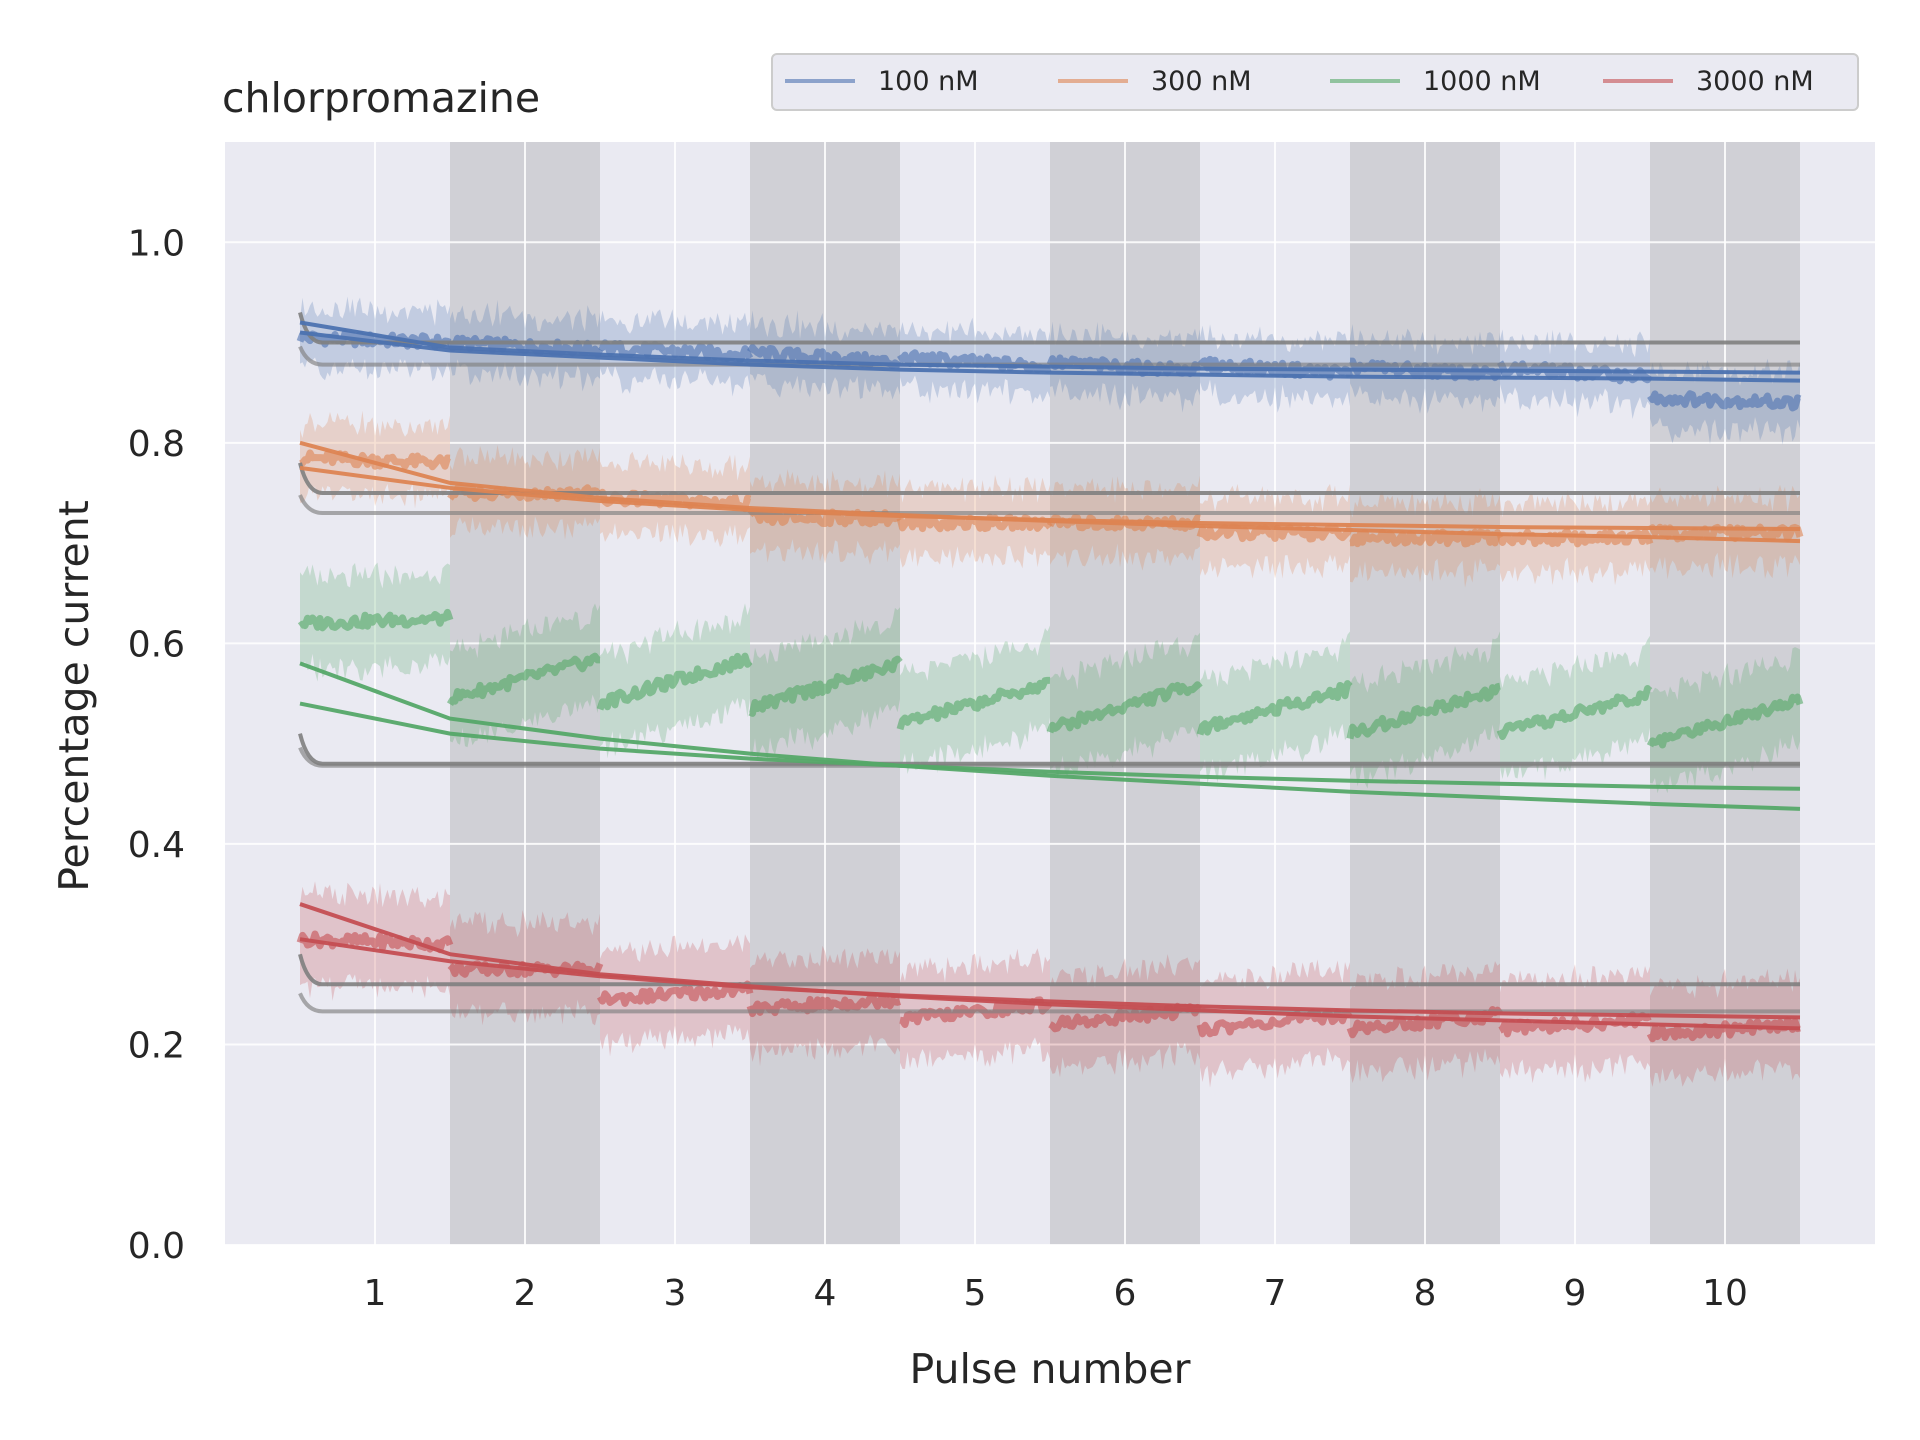 The width and height of the screenshot is (1920, 1440). I want to click on y-tick-labels: 0.0 0.2 0.4 0.6 0.8 1.0, so click(156, 745).